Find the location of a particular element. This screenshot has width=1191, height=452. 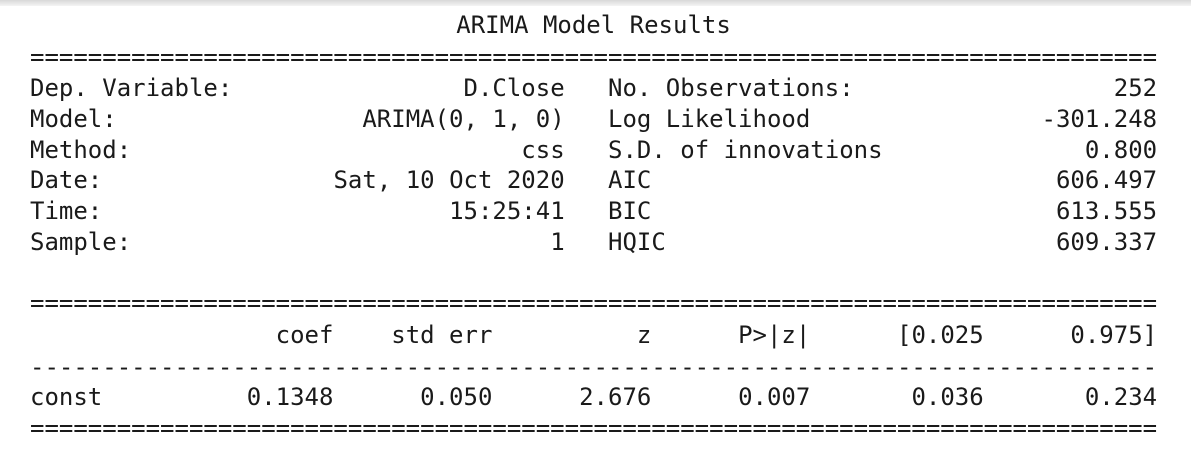

column-header: 0.975] is located at coordinates (1114, 335).